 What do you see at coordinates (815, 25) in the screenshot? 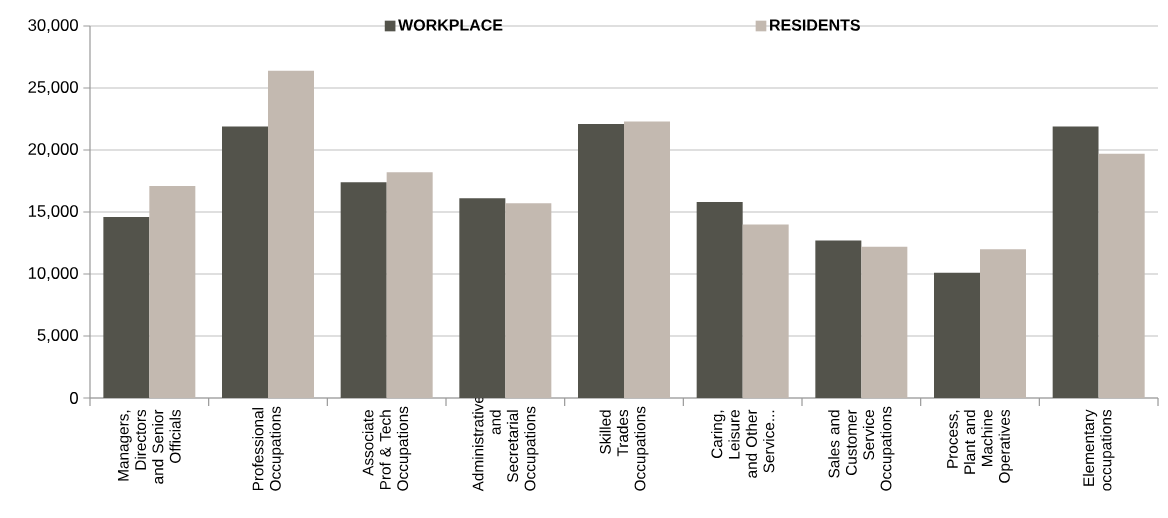
I see `legend-label: RESIDENTS` at bounding box center [815, 25].